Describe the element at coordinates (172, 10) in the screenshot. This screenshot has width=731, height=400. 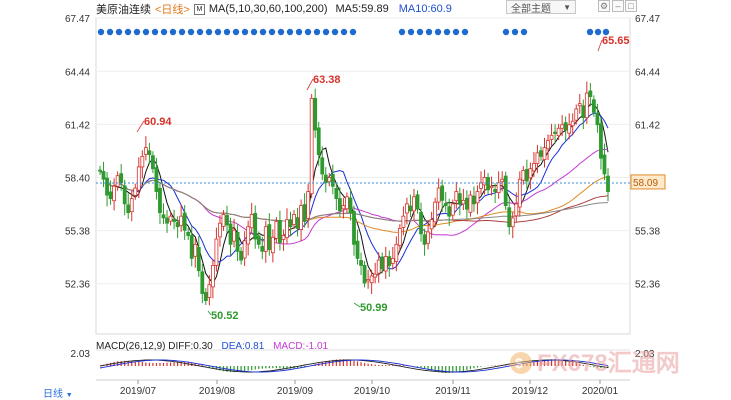
I see `period-tag: <日线>` at that location.